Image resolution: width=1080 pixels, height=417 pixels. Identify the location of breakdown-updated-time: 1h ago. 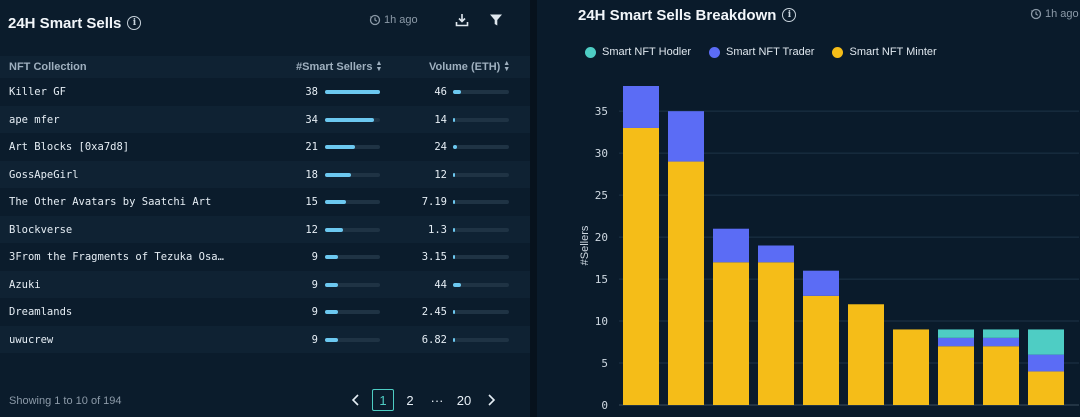
(1054, 14).